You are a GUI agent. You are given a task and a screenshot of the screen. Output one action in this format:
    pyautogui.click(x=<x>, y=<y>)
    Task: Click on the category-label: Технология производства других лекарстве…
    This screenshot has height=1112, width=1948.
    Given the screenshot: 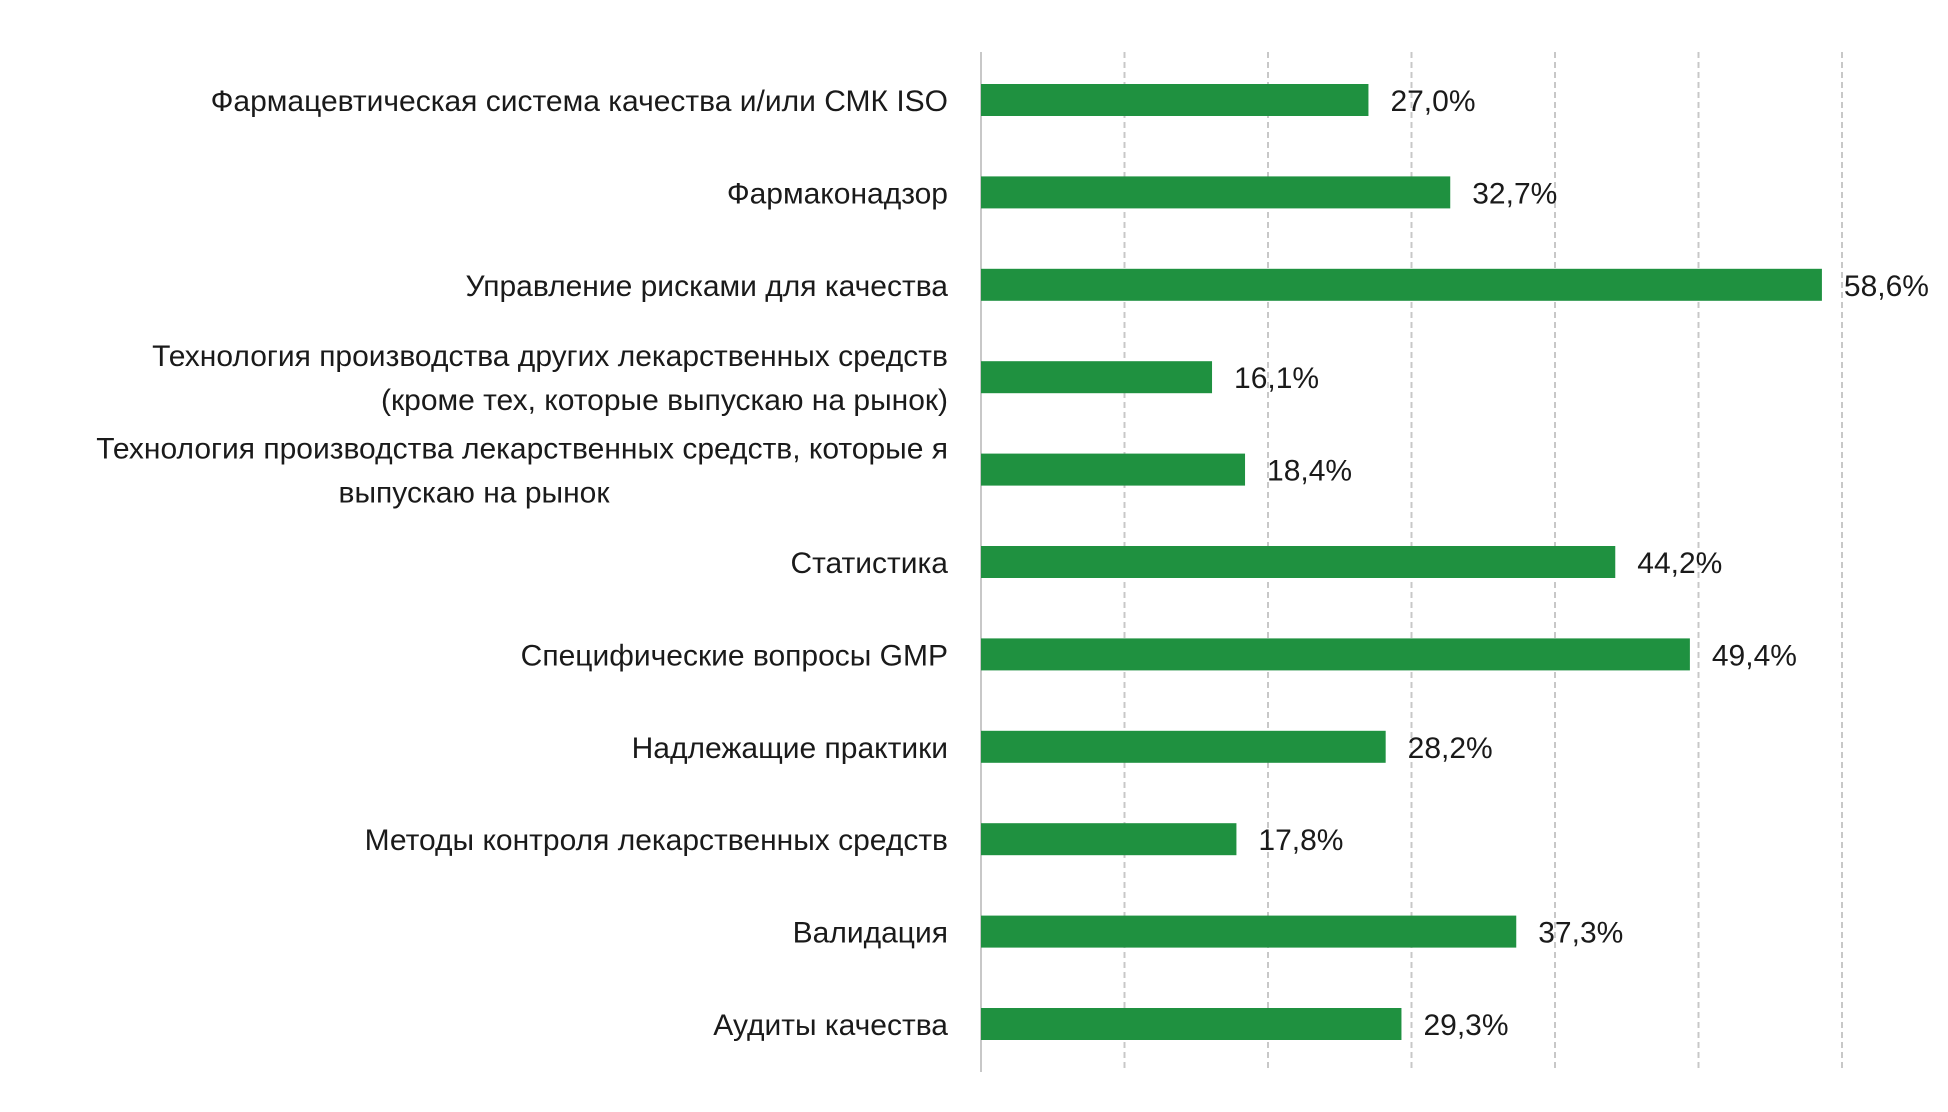 What is the action you would take?
    pyautogui.click(x=550, y=356)
    